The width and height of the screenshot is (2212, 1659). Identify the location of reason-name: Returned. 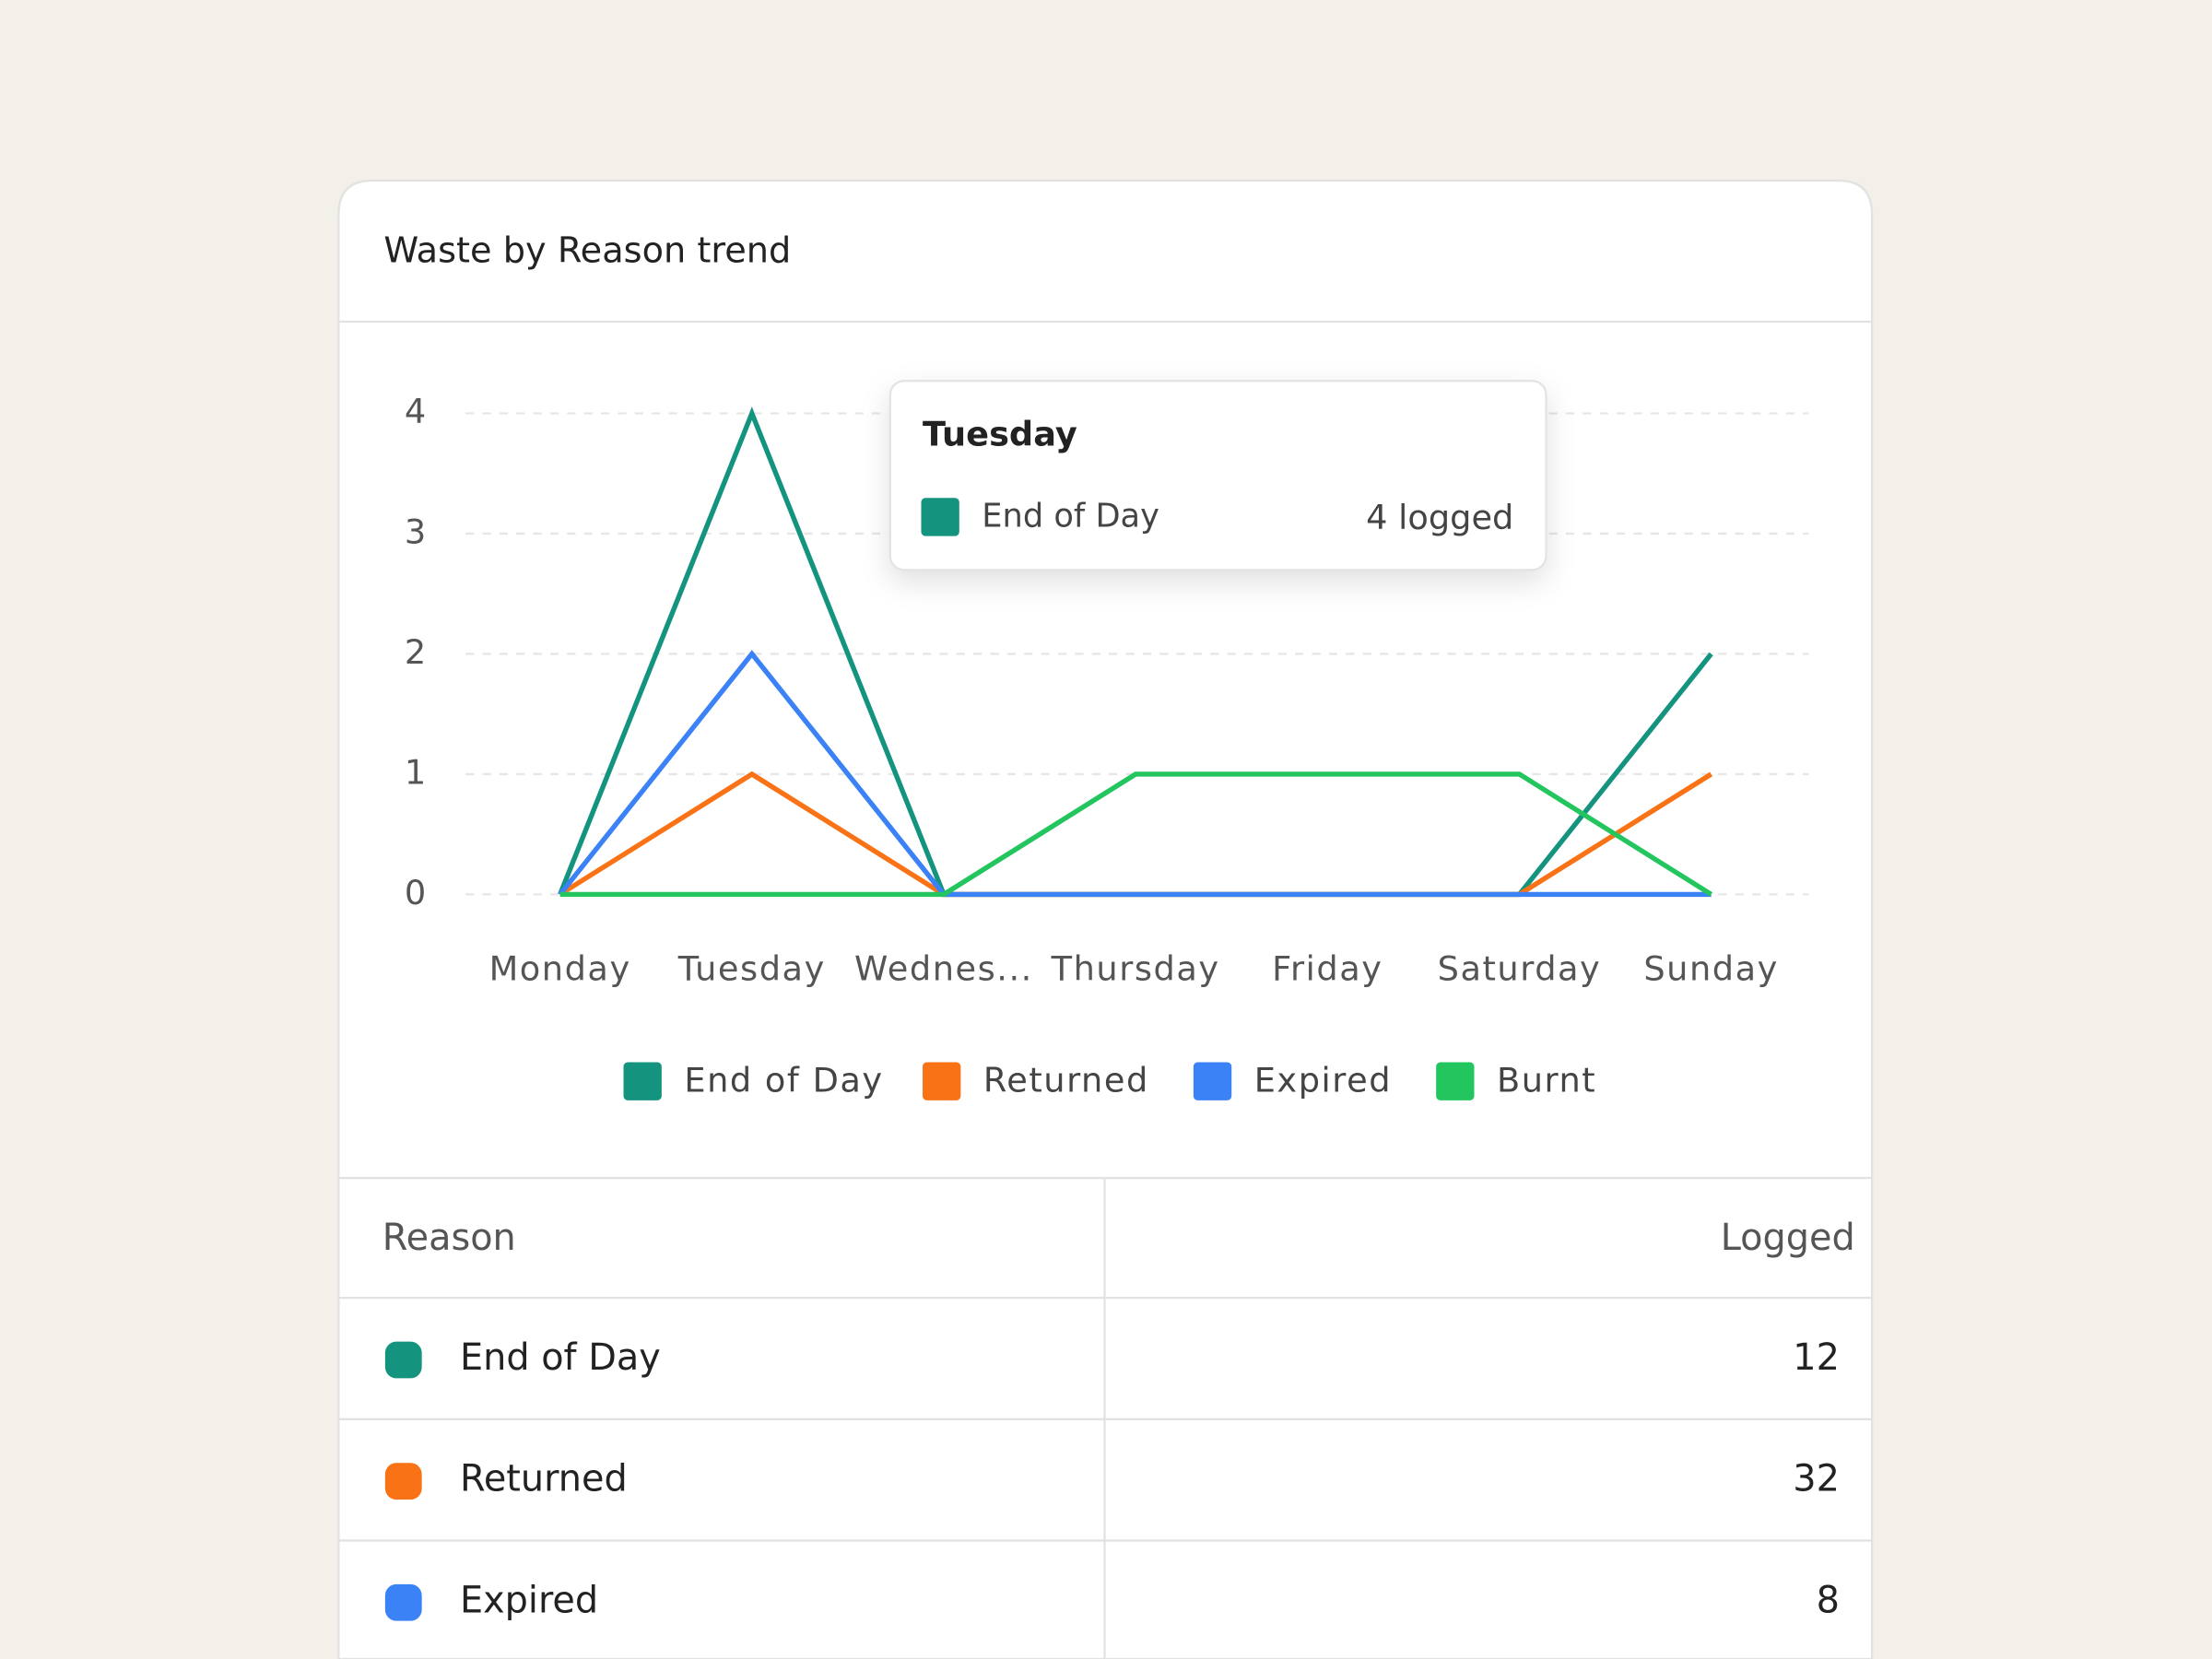
(544, 1479).